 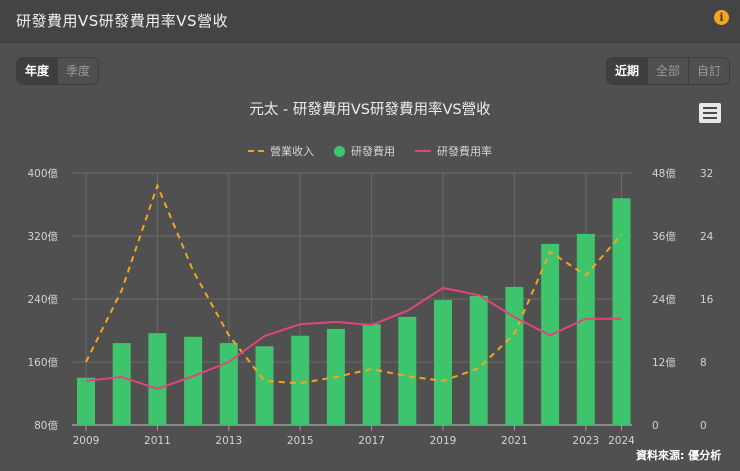 I want to click on panel-header: 研發費用VS研發費用率VS營收 i, so click(x=370, y=21).